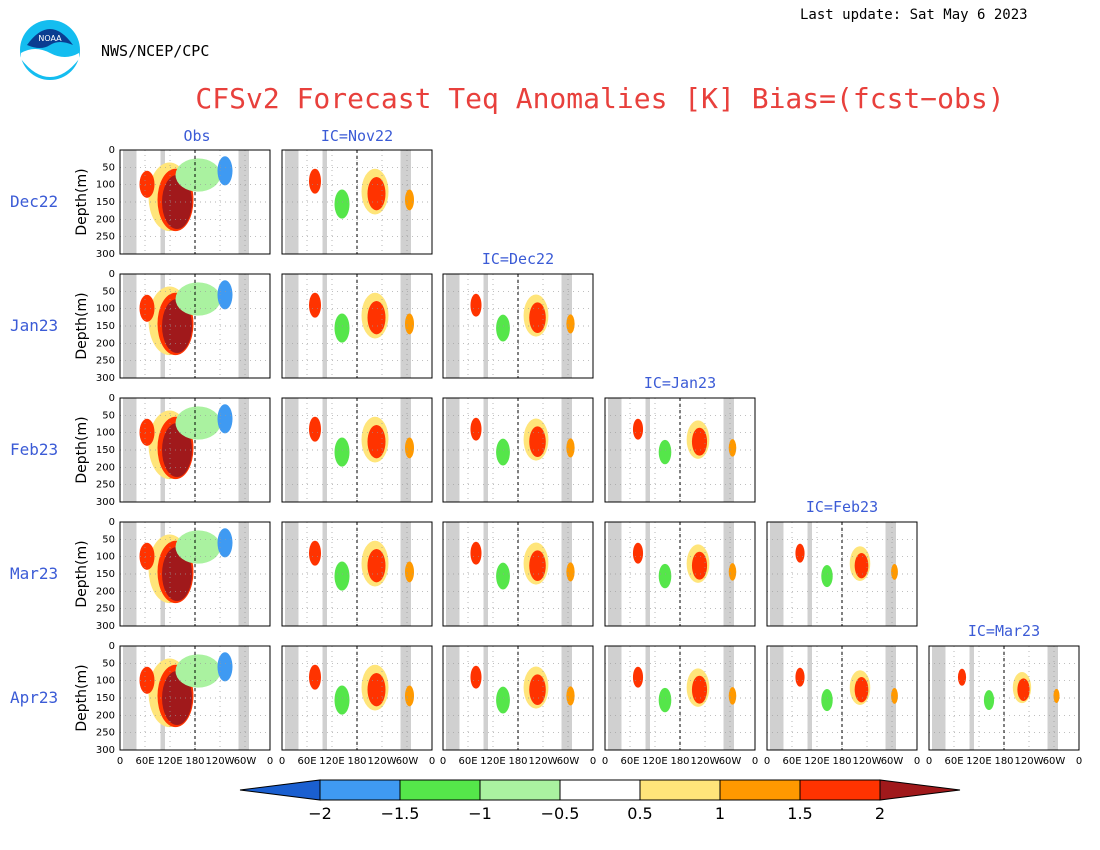  What do you see at coordinates (108, 663) in the screenshot?
I see `y-tick-label: 50` at bounding box center [108, 663].